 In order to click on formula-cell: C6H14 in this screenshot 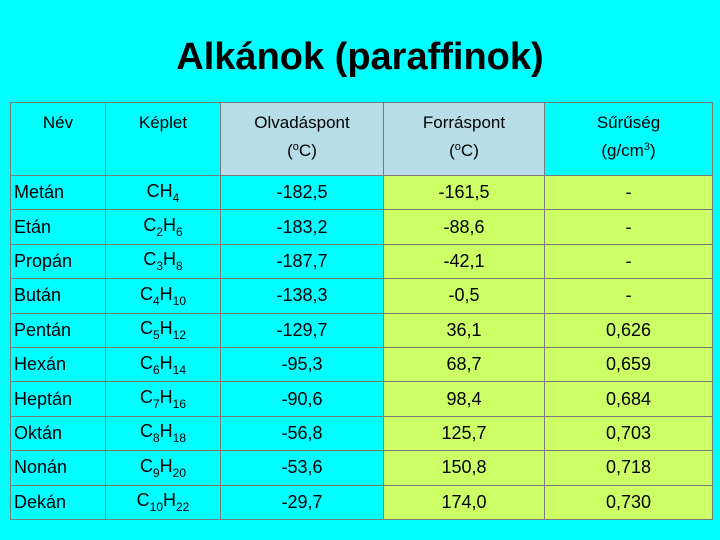, I will do `click(163, 364)`.